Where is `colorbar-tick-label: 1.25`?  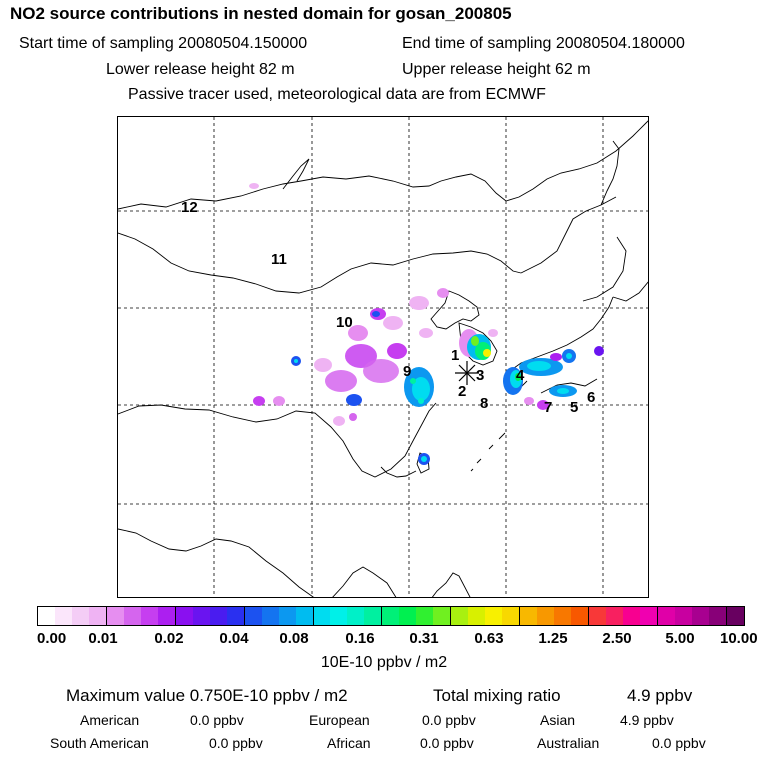
colorbar-tick-label: 1.25 is located at coordinates (553, 638).